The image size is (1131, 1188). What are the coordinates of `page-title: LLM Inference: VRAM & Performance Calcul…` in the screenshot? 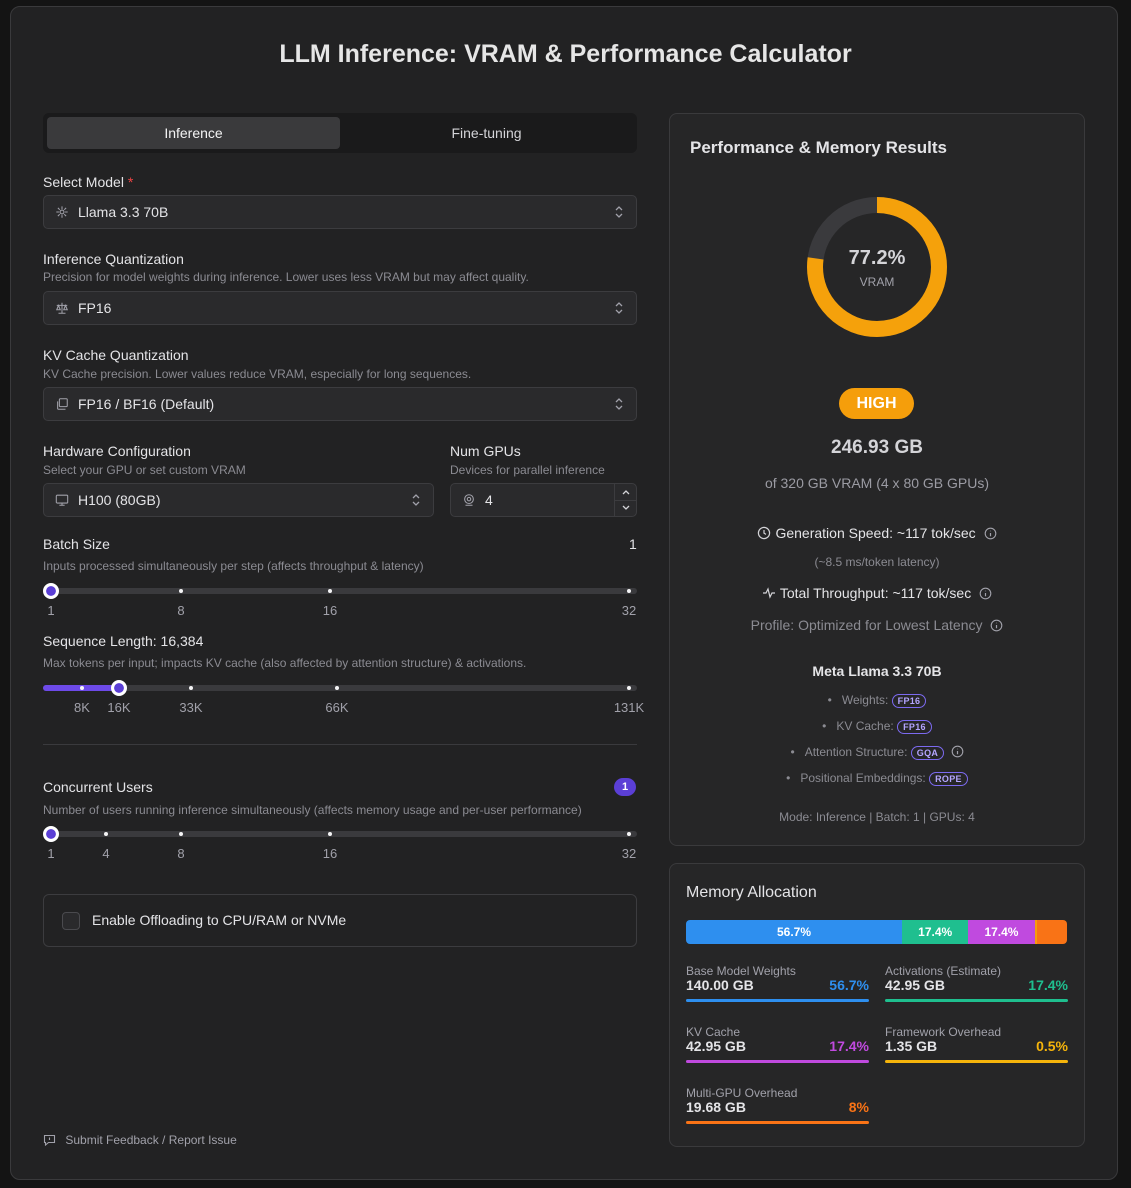 It's located at (565, 54).